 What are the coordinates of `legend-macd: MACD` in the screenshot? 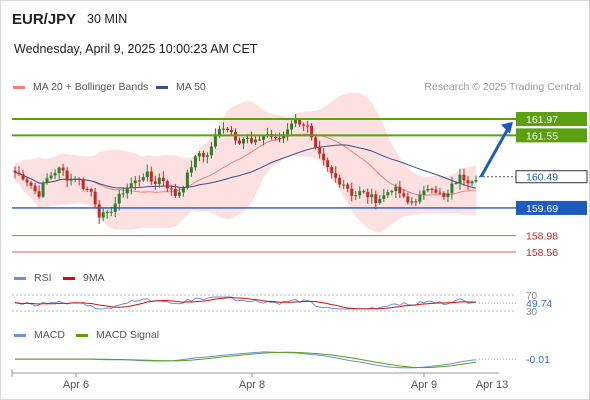 It's located at (39, 335).